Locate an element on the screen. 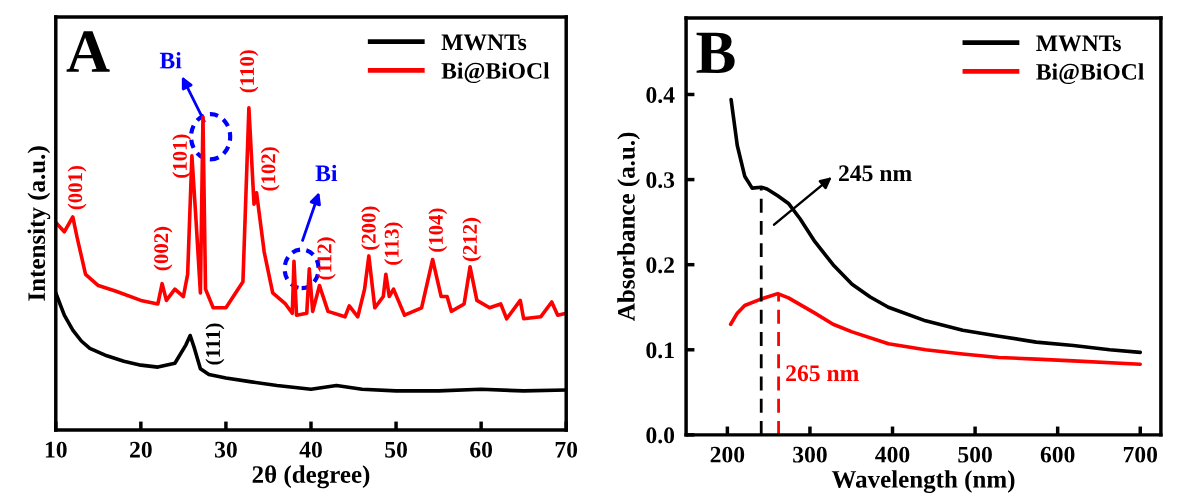 Image resolution: width=1187 pixels, height=497 pixels. x-tick-label: 50 is located at coordinates (396, 449).